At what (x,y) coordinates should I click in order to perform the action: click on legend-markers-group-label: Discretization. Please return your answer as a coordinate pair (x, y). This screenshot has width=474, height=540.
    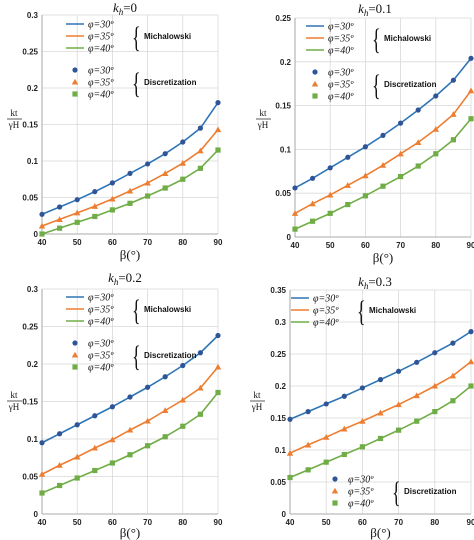
    Looking at the image, I should click on (430, 491).